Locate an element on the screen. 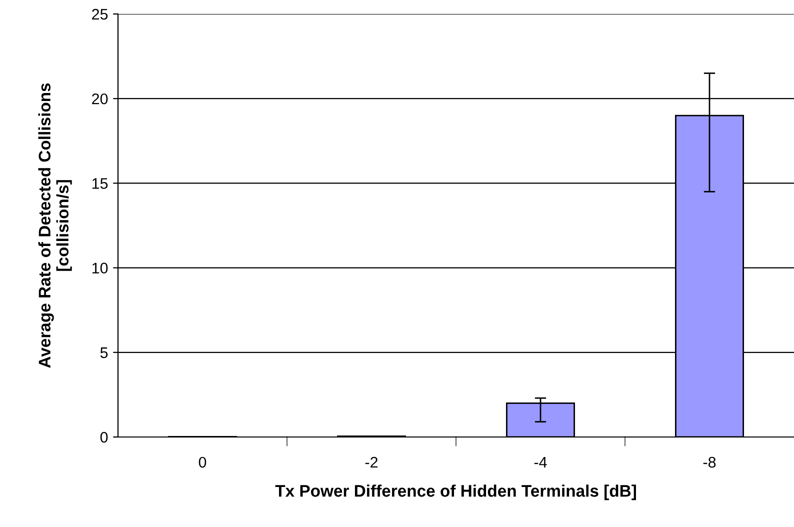  y-tick-label: 10 is located at coordinates (100, 268).